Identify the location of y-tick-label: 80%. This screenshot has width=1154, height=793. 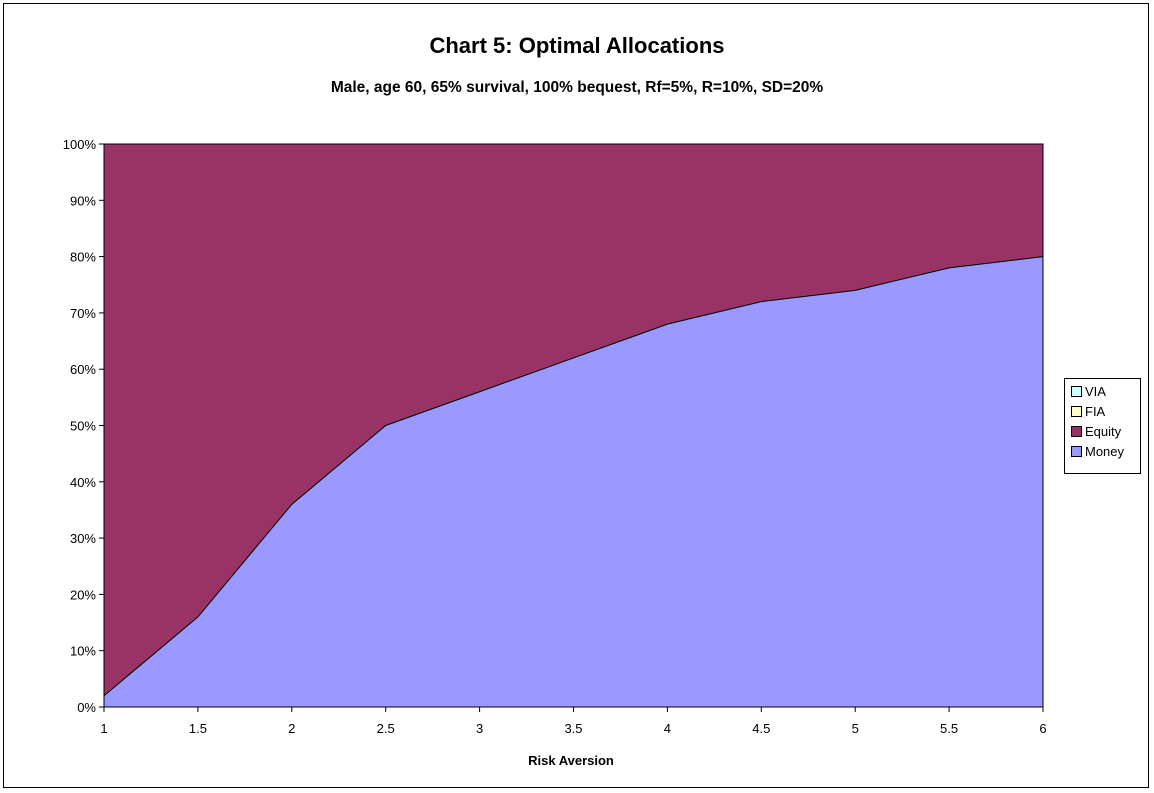
(83, 257).